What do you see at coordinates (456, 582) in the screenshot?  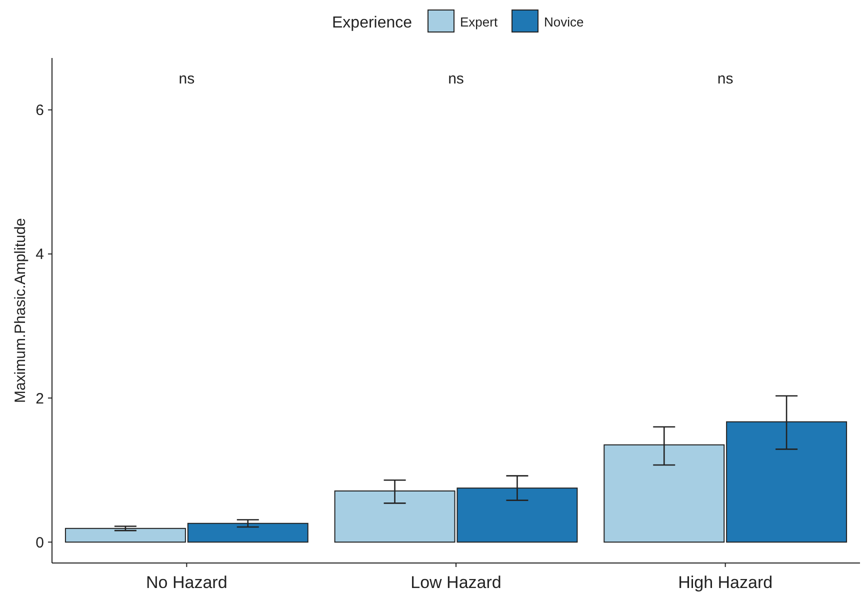 I see `x-tick-label: Low Hazard` at bounding box center [456, 582].